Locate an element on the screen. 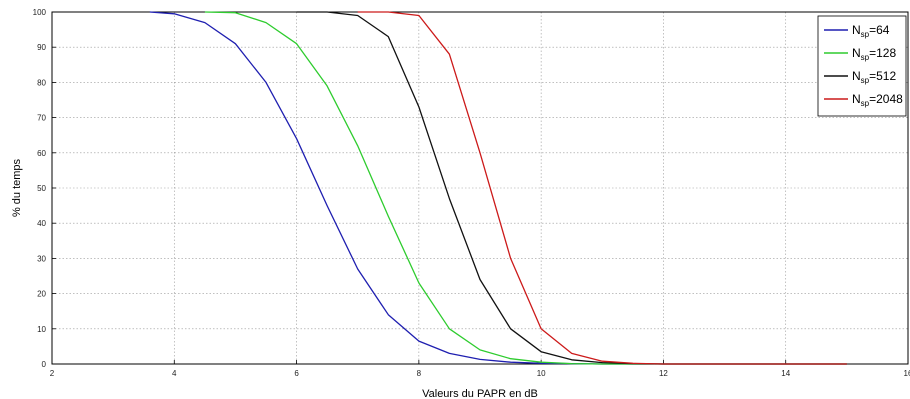  y-tick-label: 60 is located at coordinates (41, 153).